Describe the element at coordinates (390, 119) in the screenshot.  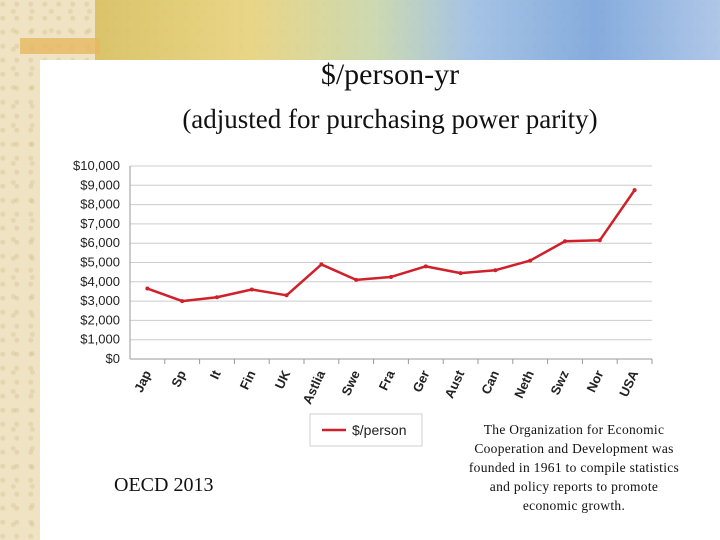
I see `slide-subtitle: (adjusted for purchasing power parity)` at that location.